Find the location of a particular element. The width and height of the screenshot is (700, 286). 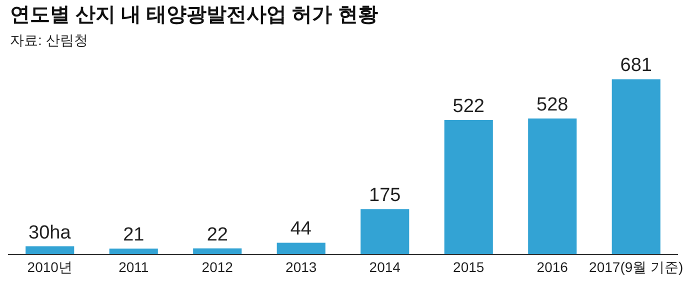

data-label: 522 is located at coordinates (468, 107).